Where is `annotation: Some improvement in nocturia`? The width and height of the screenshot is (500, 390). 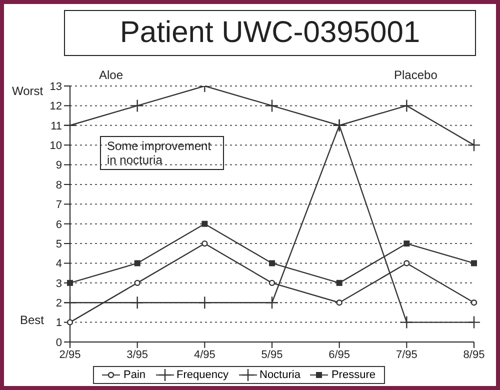
annotation: Some improvement in nocturia is located at coordinates (162, 153).